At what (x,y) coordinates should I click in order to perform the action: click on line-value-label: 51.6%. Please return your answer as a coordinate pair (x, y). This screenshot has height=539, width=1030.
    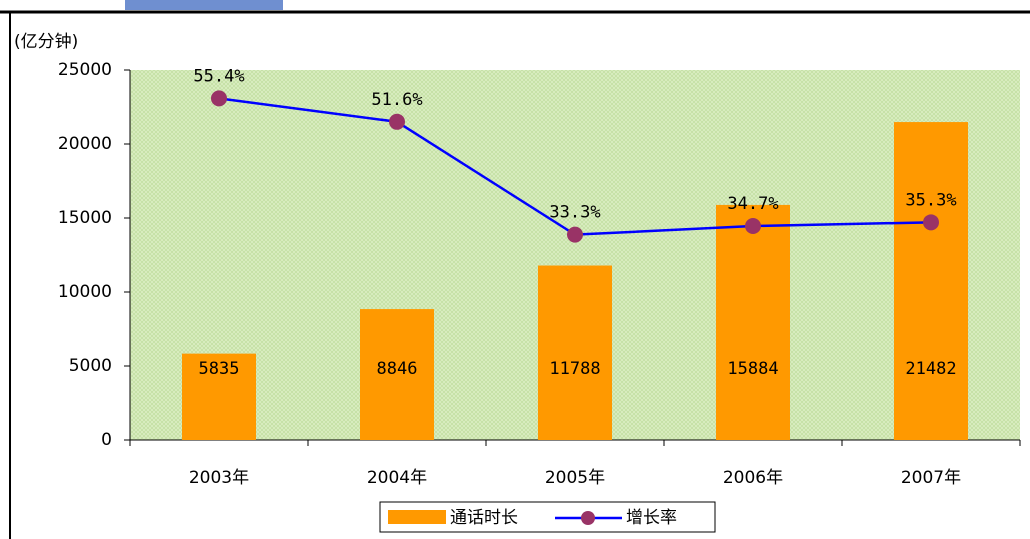
    Looking at the image, I should click on (396, 100).